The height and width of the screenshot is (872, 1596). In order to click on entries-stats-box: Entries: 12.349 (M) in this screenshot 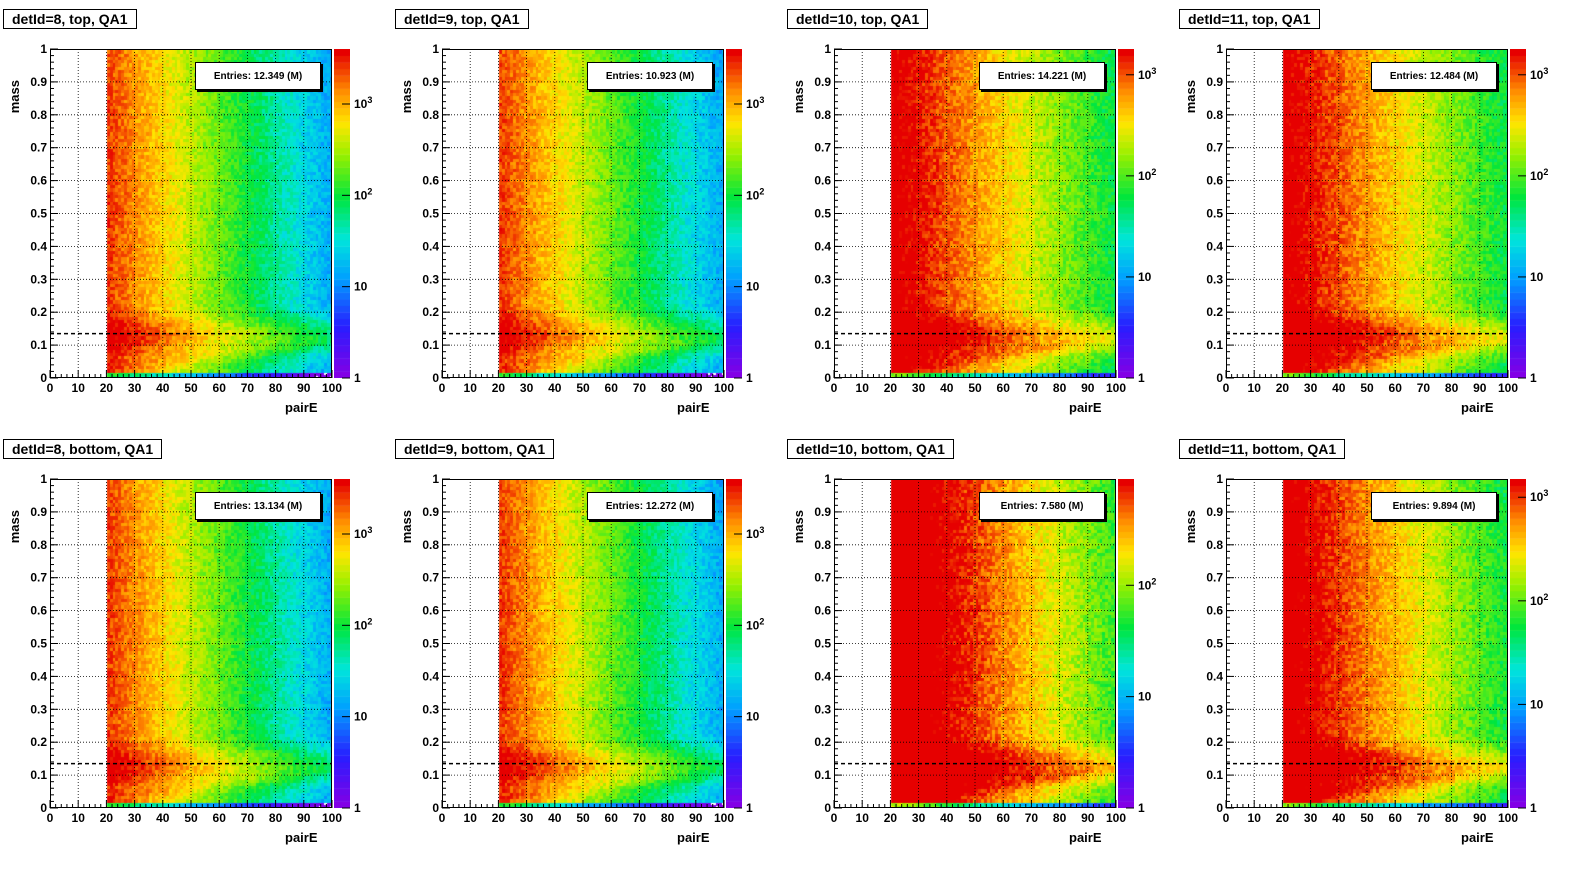, I will do `click(258, 76)`.